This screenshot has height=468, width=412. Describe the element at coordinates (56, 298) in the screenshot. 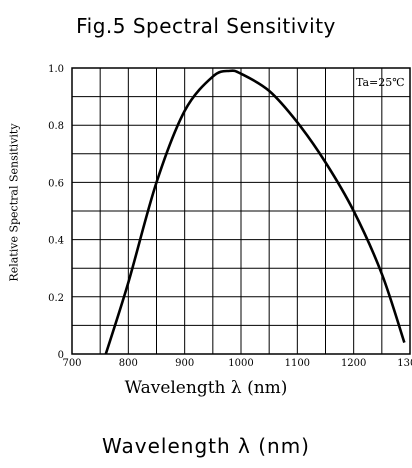

I see `y-tick-label: 0.2` at that location.